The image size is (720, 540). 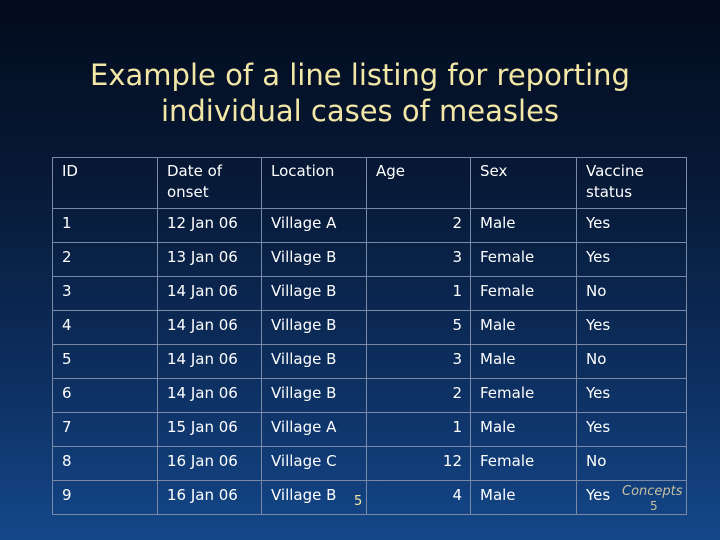 What do you see at coordinates (360, 75) in the screenshot?
I see `slide-title-line-1: Example of a line listing for reporting` at bounding box center [360, 75].